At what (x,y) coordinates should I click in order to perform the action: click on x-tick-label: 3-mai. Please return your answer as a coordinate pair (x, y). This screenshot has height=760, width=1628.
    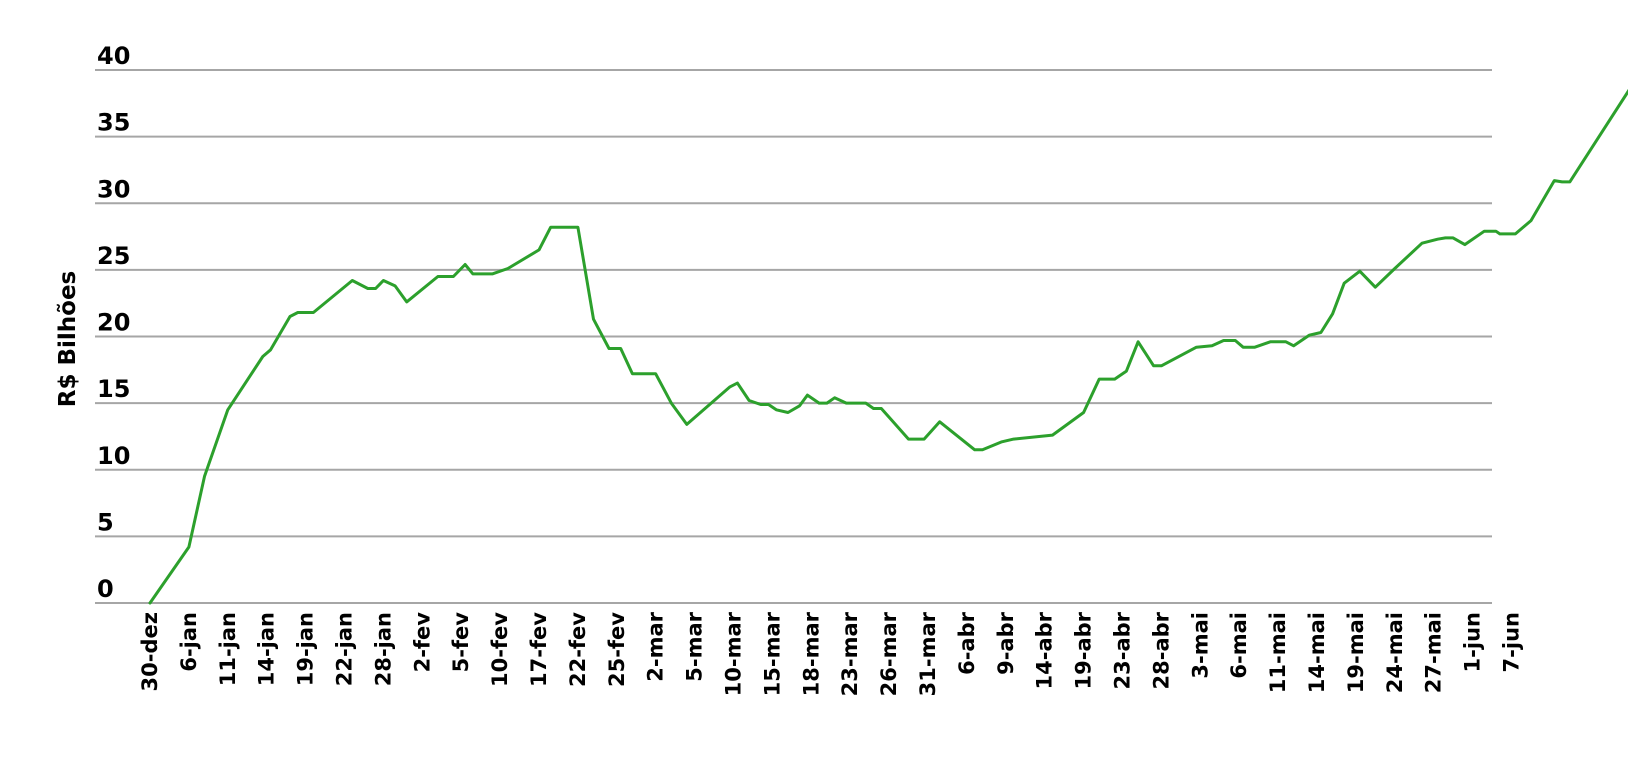
    Looking at the image, I should click on (1200, 645).